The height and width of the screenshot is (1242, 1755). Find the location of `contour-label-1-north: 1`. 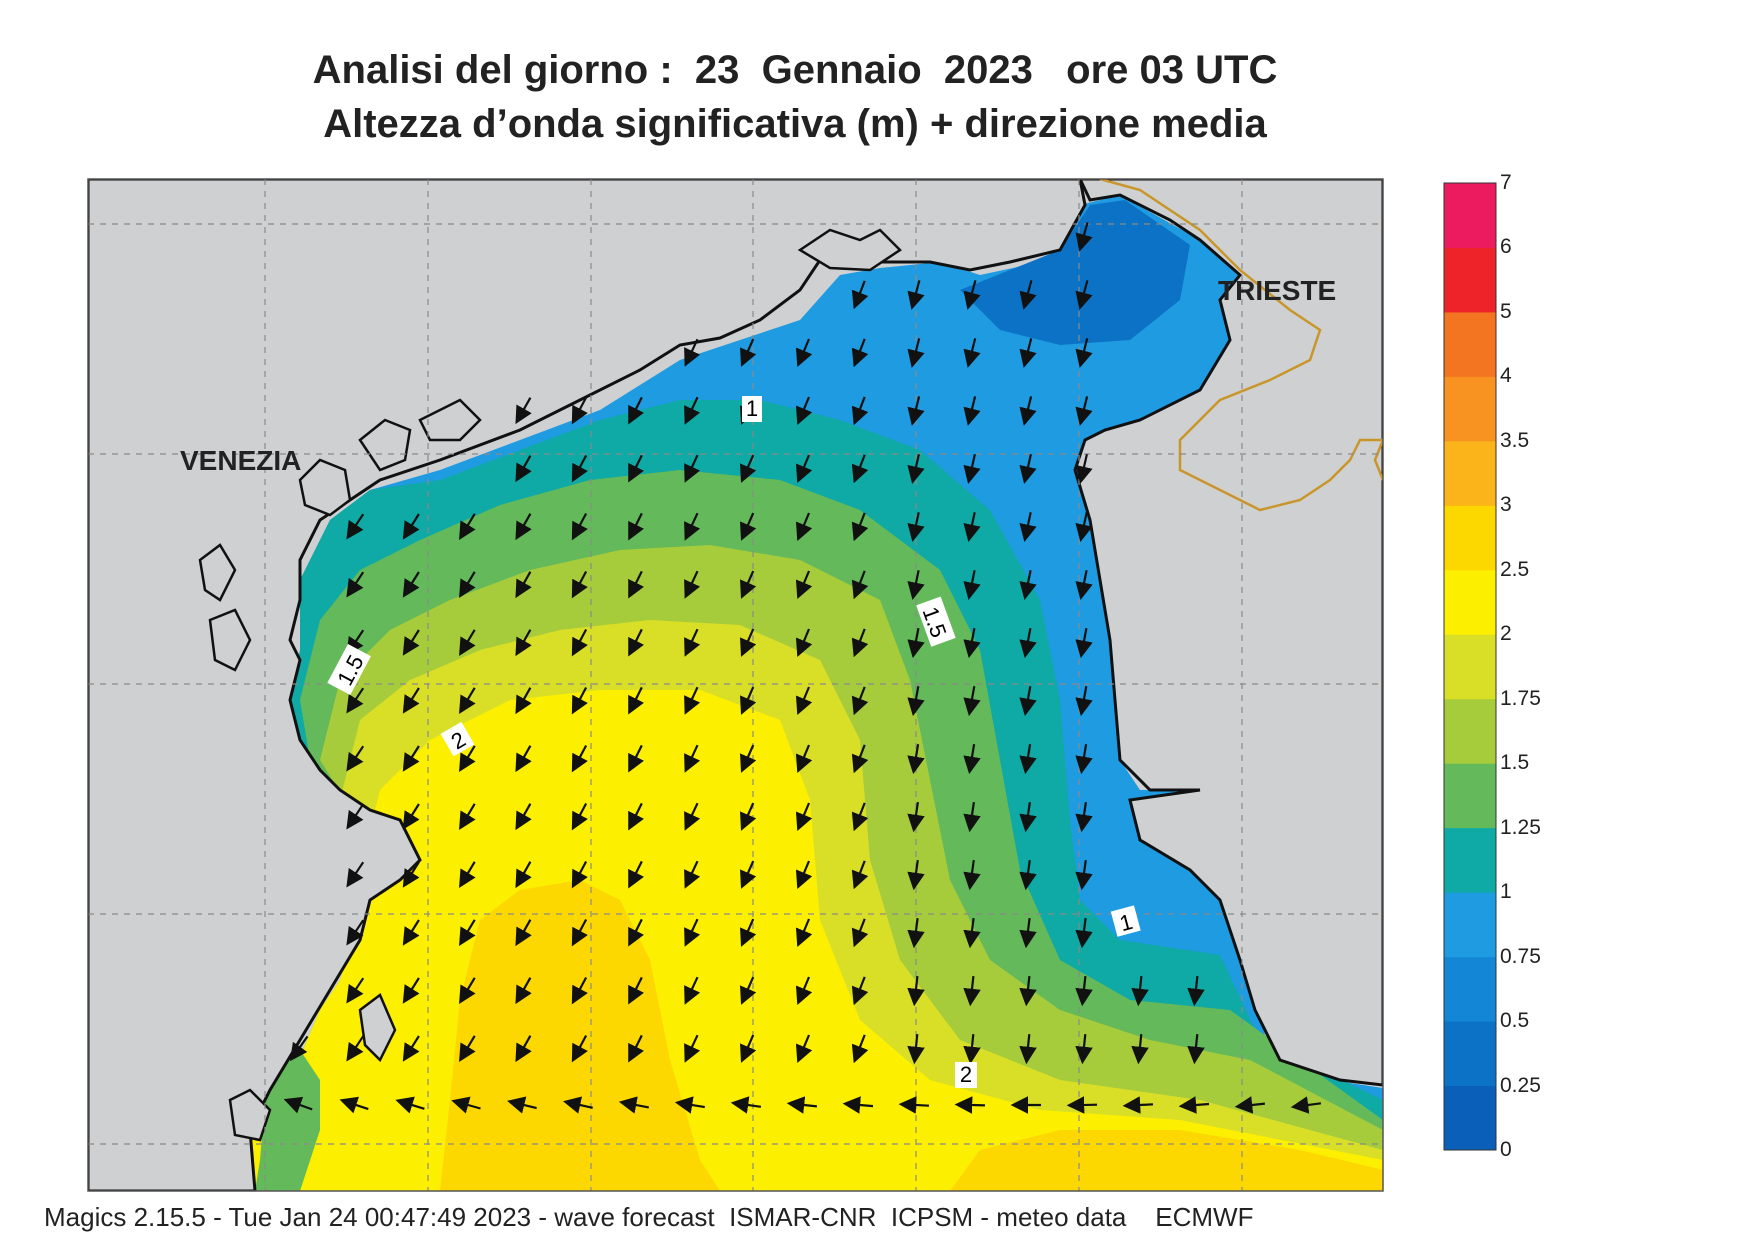

contour-label-1-north: 1 is located at coordinates (752, 409).